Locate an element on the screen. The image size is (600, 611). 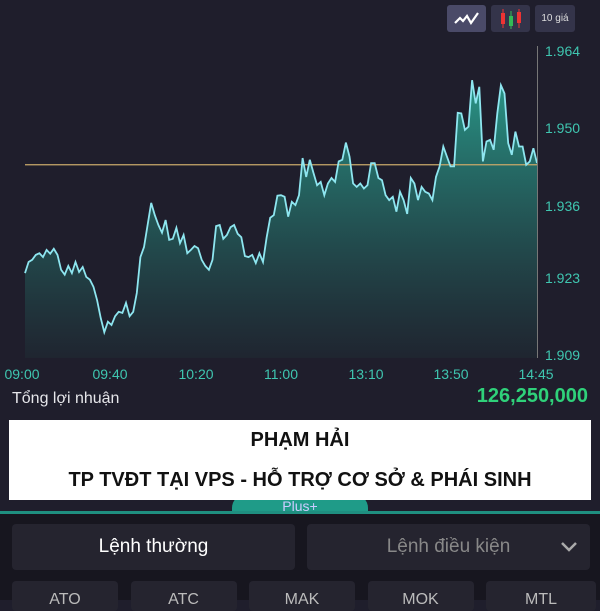
order-type-mtl-button: MTL is located at coordinates (541, 596).